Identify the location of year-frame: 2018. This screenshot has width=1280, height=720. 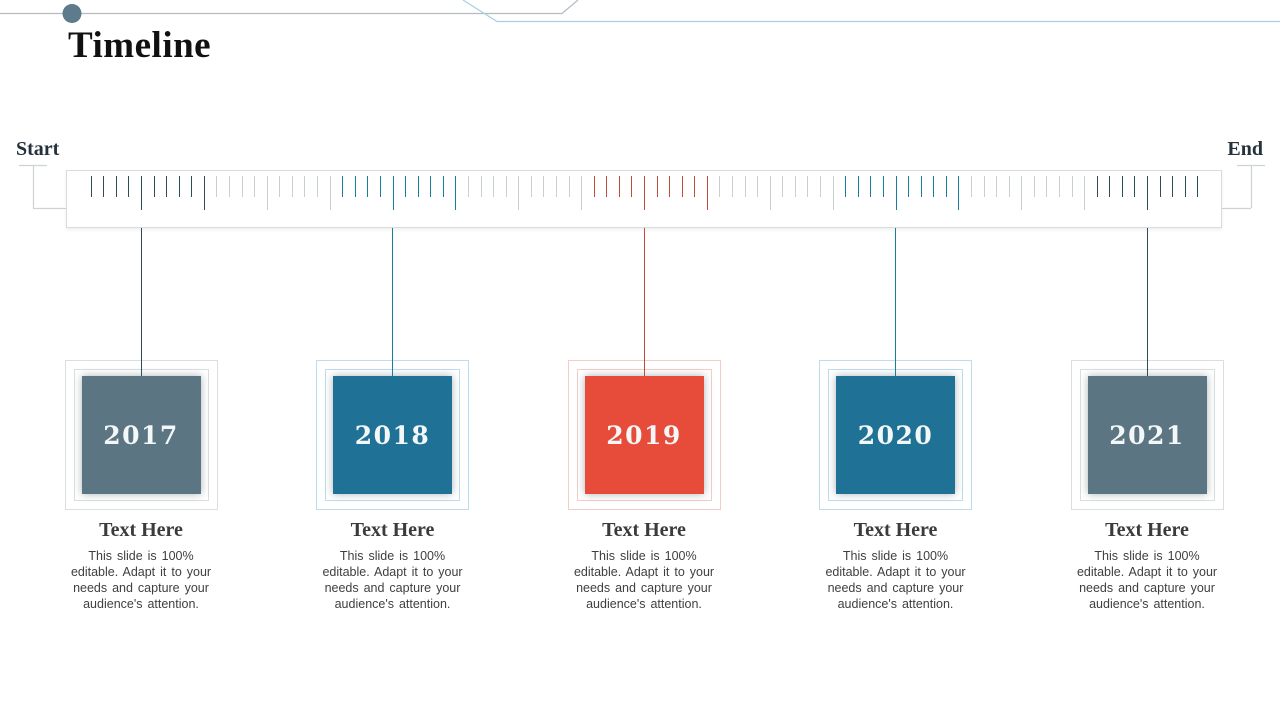
(392, 435).